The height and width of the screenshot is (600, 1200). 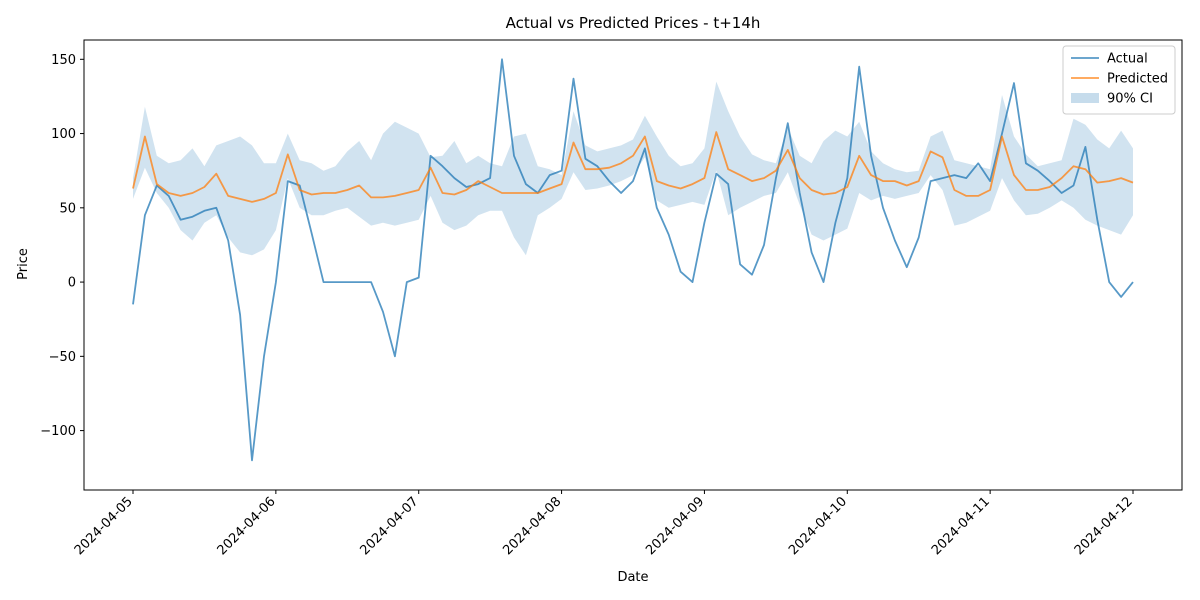 I want to click on y-tick-label: −100, so click(x=58, y=431).